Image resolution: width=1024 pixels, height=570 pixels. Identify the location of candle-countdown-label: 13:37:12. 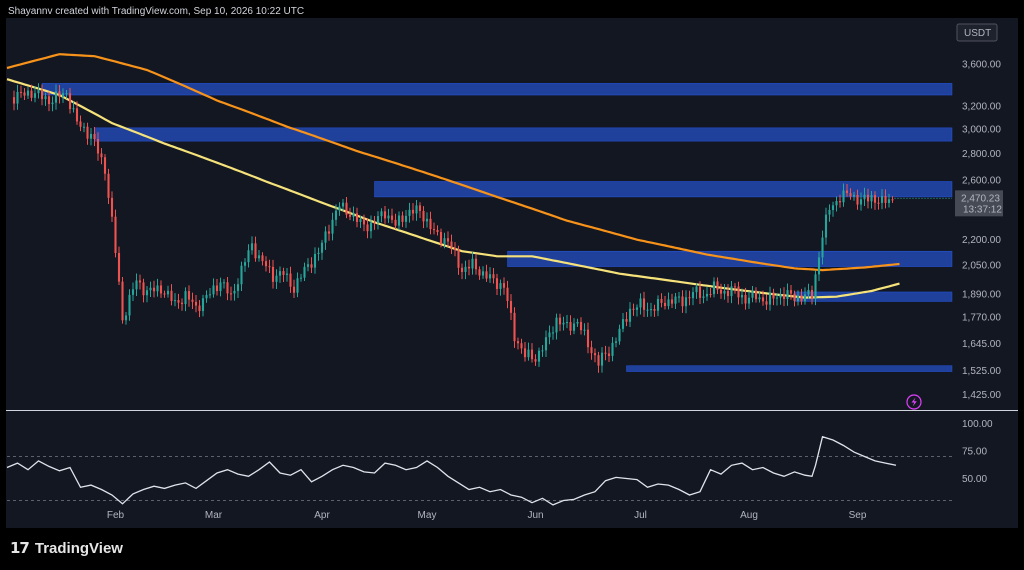
(982, 209).